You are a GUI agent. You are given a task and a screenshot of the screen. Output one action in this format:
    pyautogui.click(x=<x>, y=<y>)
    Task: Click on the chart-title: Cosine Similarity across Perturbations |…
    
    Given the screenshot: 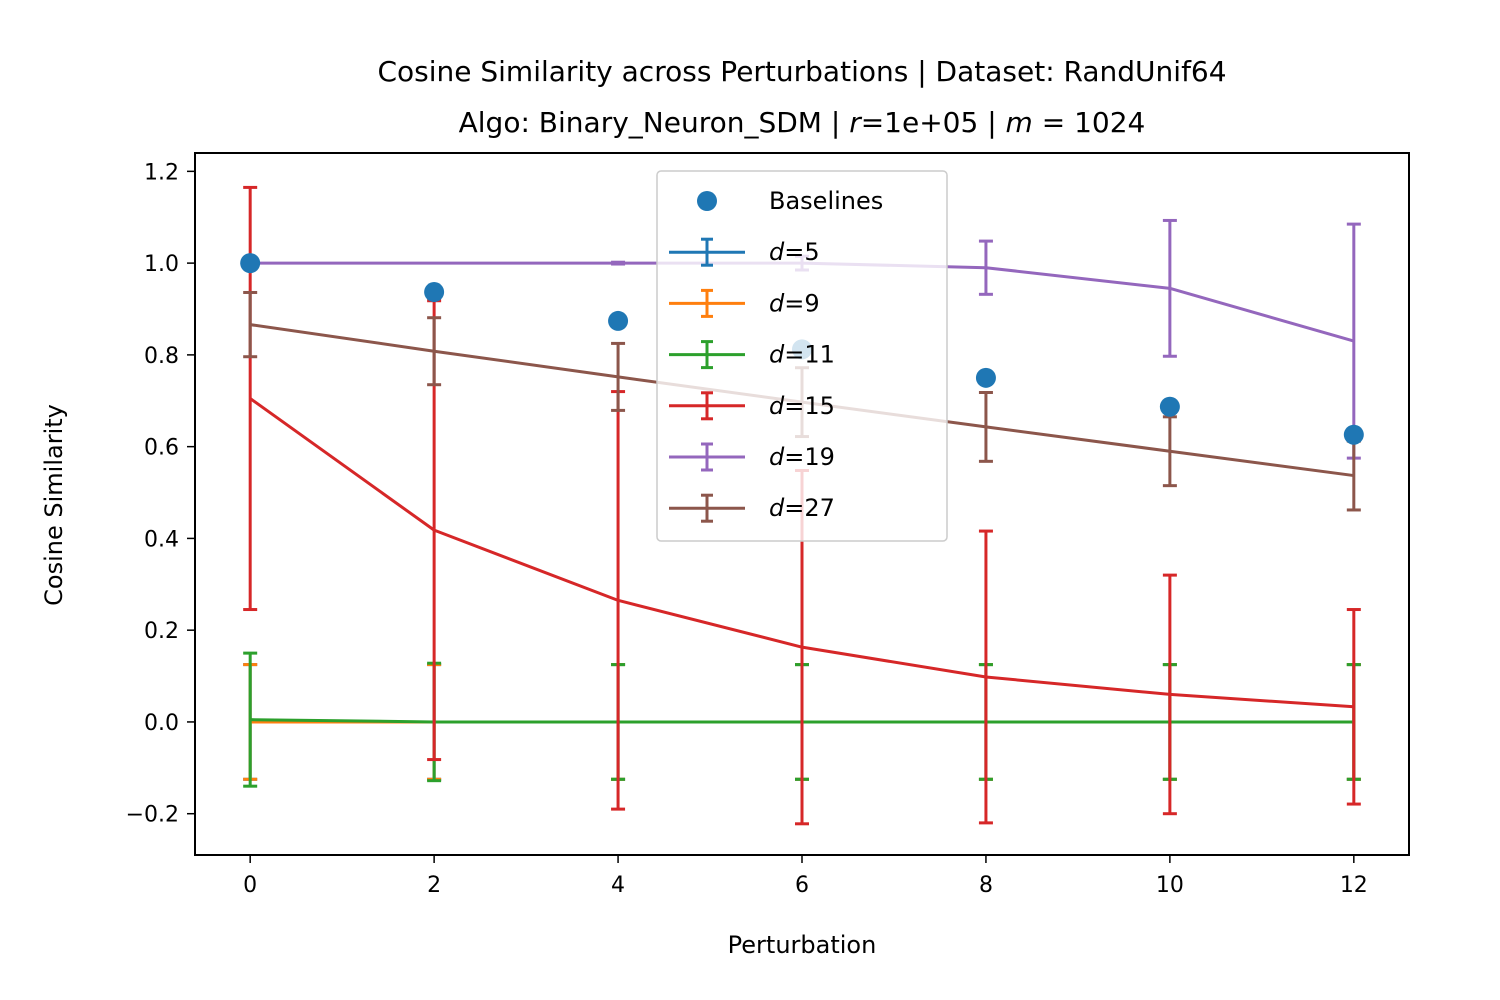 What is the action you would take?
    pyautogui.click(x=801, y=97)
    